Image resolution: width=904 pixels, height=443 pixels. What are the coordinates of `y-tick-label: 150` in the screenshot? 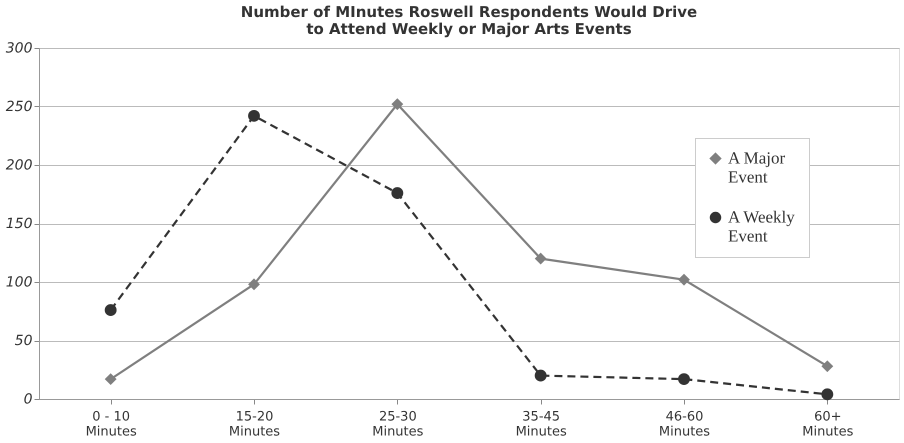 It's located at (19, 224).